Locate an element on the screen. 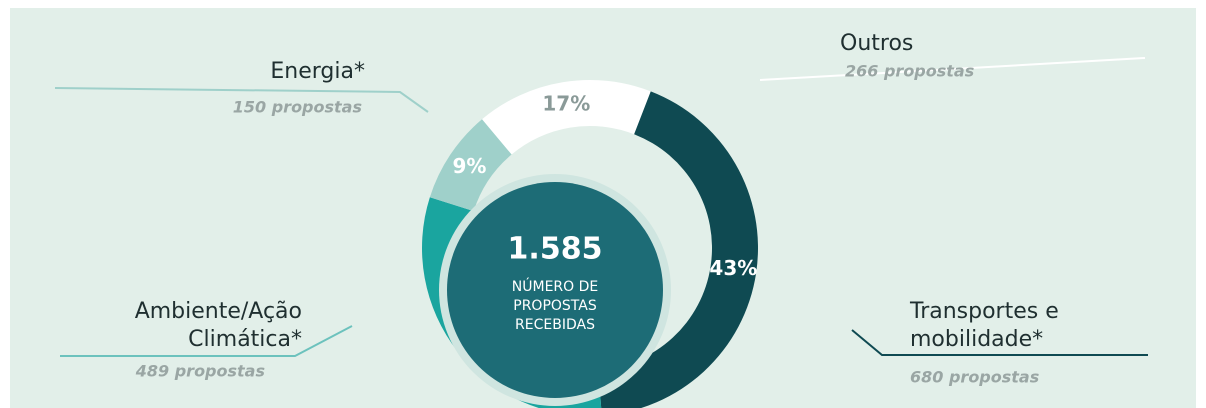 The width and height of the screenshot is (1206, 408). category-label: mobilidade* is located at coordinates (976, 339).